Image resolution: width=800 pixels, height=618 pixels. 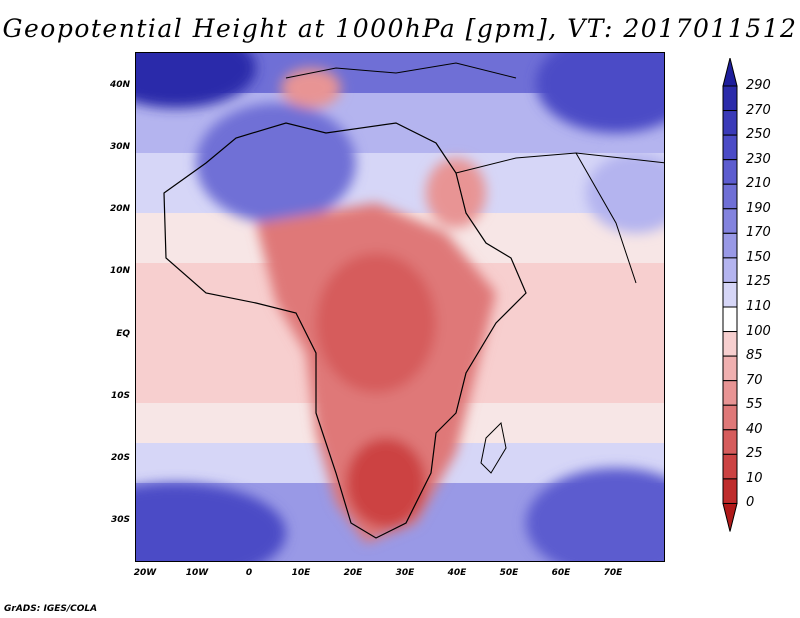 I want to click on colorbar-label: 55, so click(x=754, y=405).